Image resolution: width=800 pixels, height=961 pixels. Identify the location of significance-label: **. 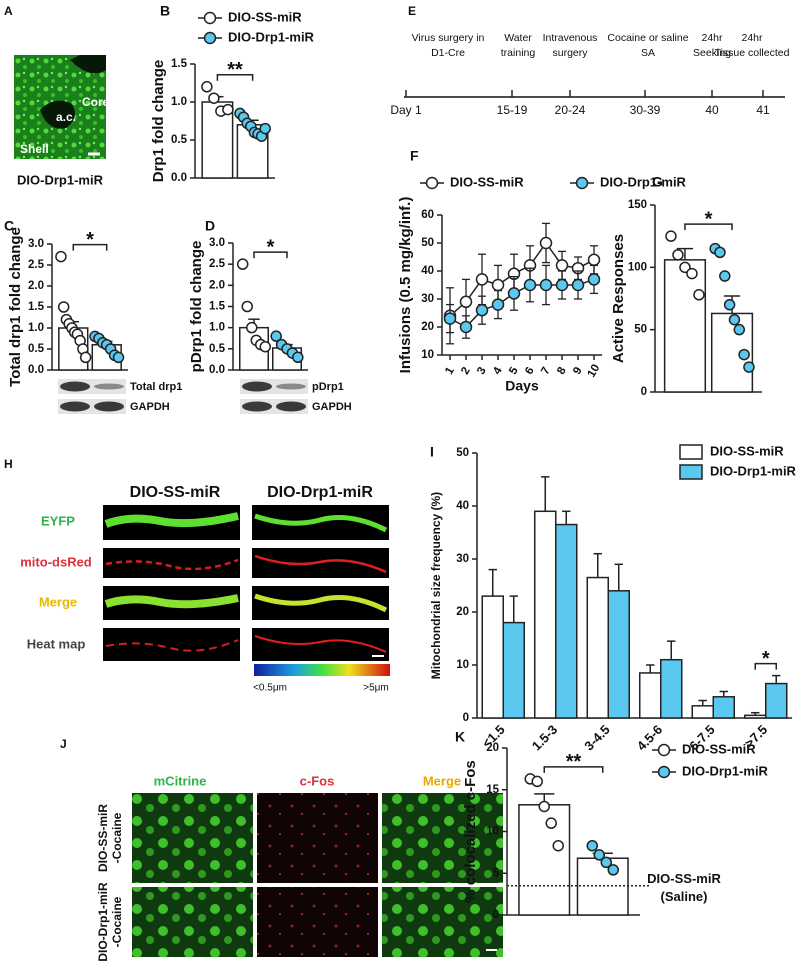
(574, 762).